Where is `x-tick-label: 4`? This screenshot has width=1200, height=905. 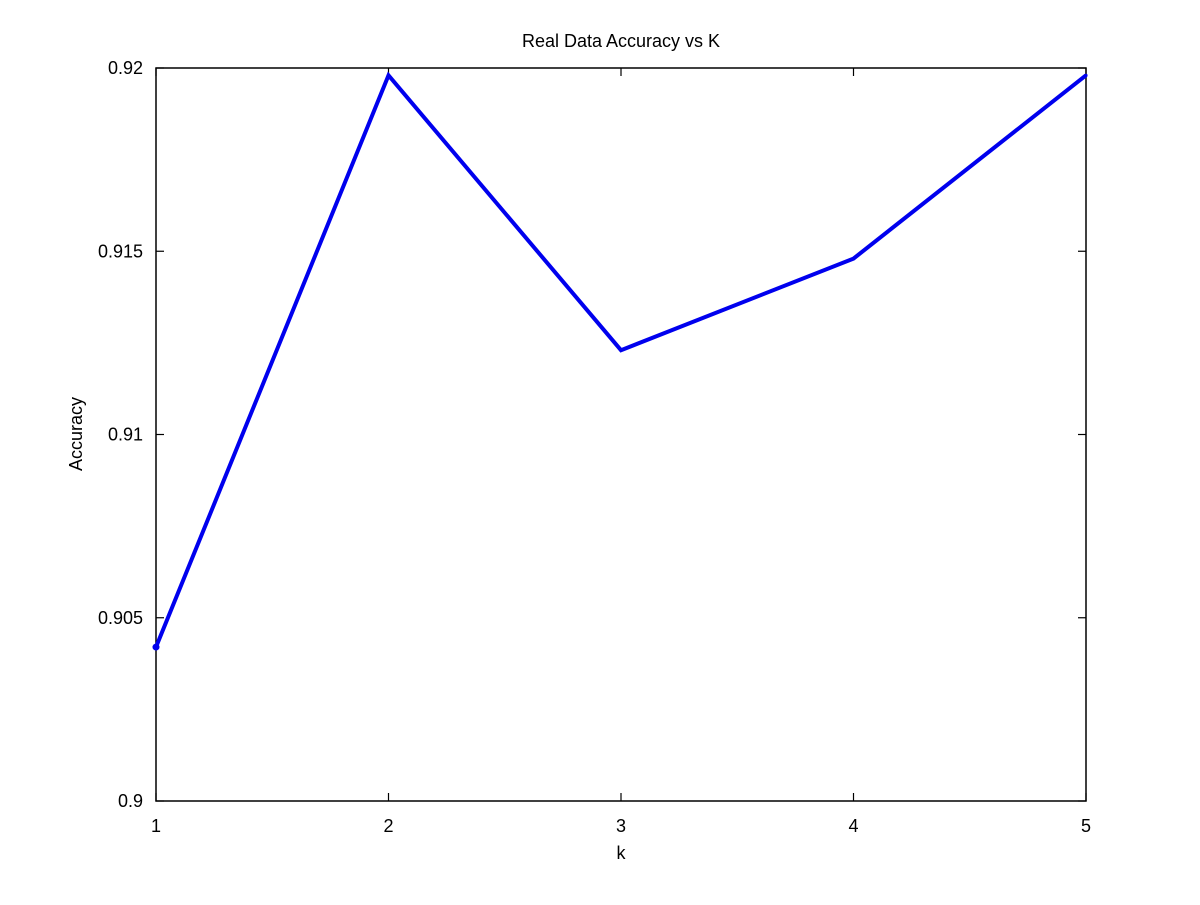
x-tick-label: 4 is located at coordinates (853, 826).